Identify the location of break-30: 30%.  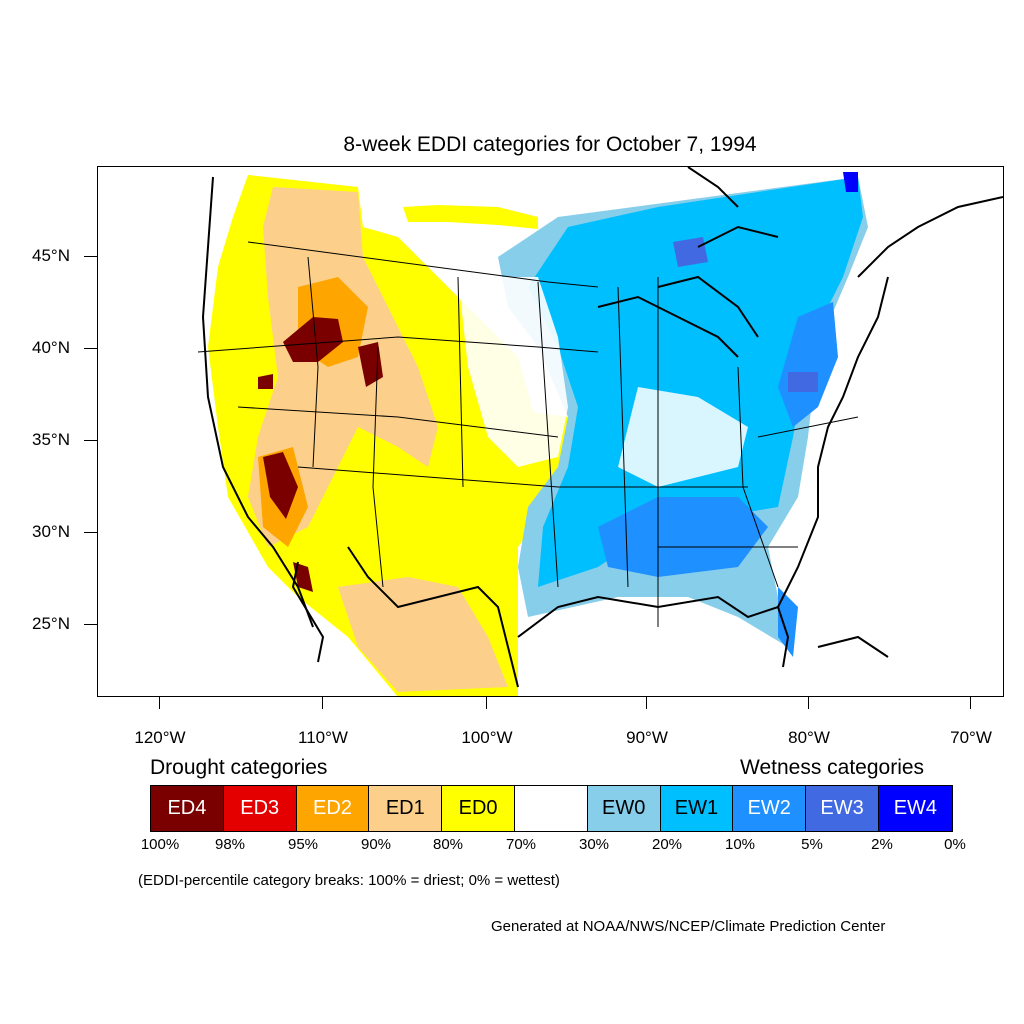
(594, 844).